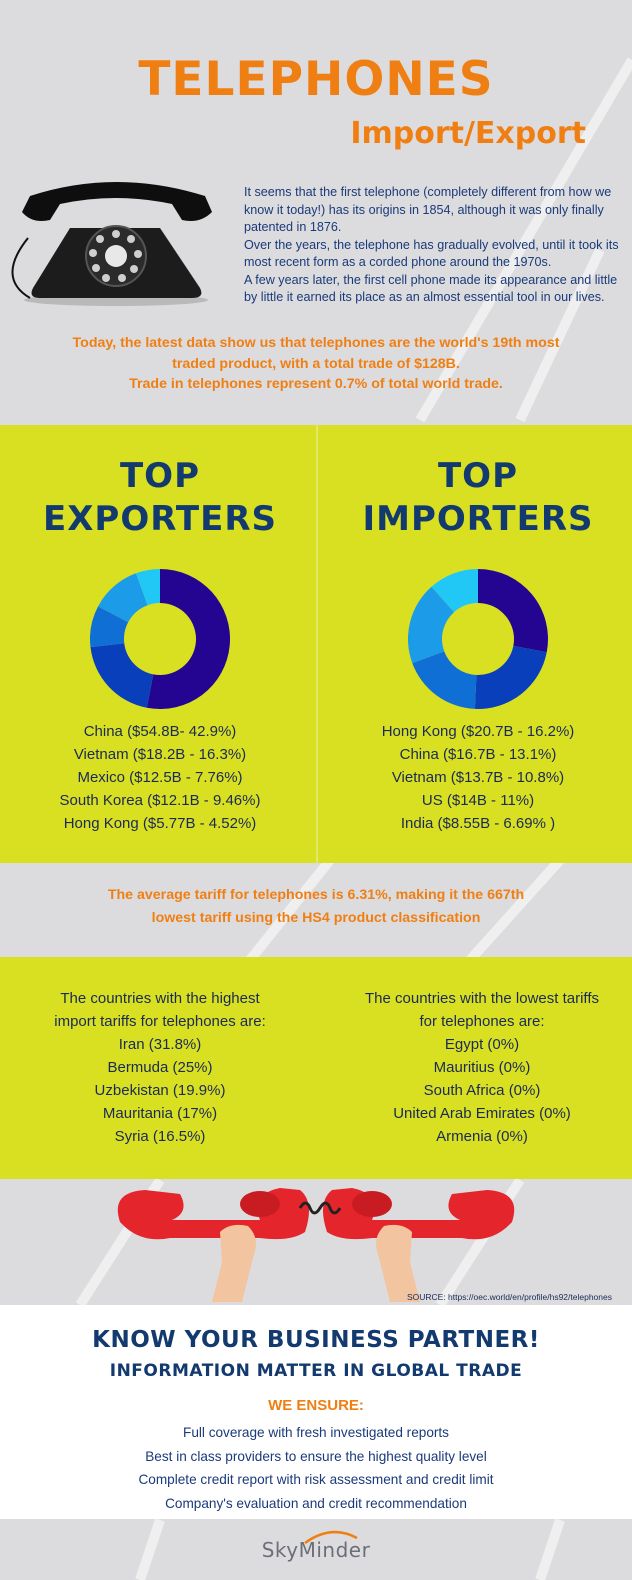 This screenshot has width=632, height=1580. What do you see at coordinates (482, 998) in the screenshot?
I see `list-intro: The countries with the lowest tariffs` at bounding box center [482, 998].